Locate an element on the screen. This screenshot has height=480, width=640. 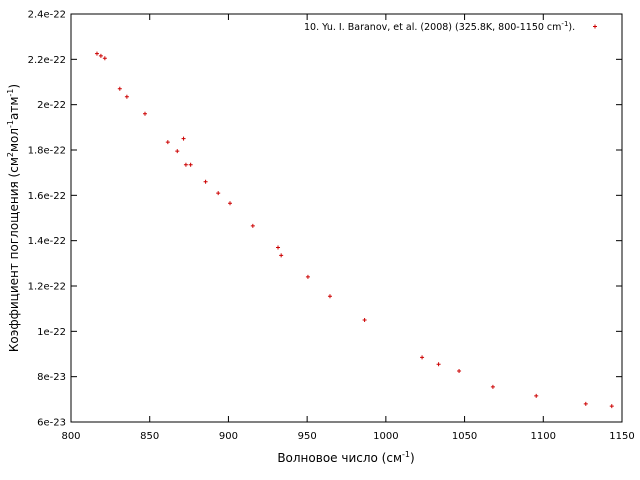
y-tick-label: 1.8e-22 is located at coordinates (47, 151).